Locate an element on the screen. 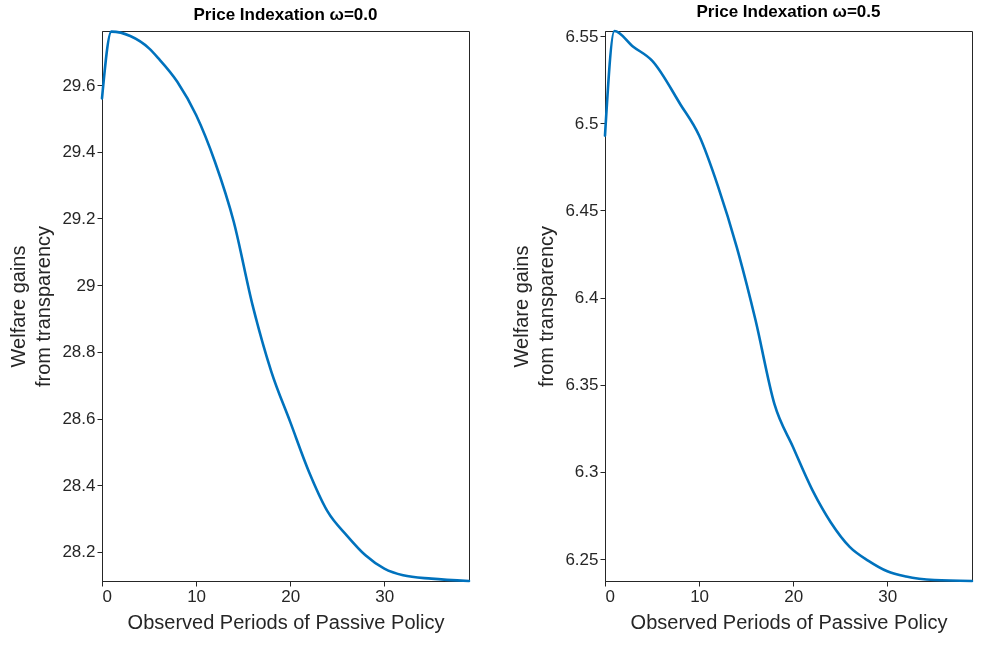  y-tick-label: 28.4 is located at coordinates (79, 485).